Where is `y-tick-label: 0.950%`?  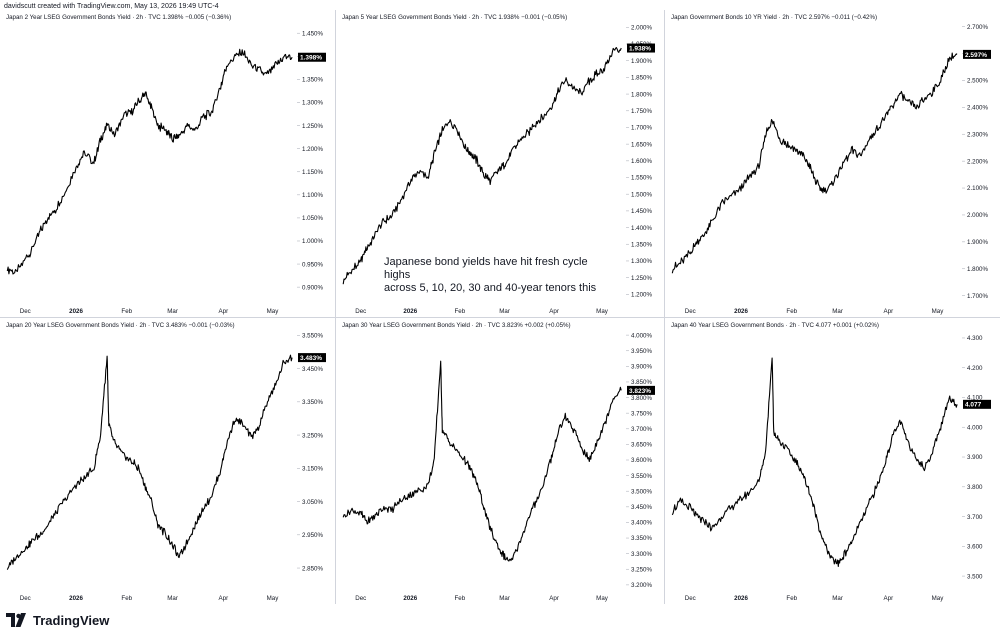 y-tick-label: 0.950% is located at coordinates (312, 264).